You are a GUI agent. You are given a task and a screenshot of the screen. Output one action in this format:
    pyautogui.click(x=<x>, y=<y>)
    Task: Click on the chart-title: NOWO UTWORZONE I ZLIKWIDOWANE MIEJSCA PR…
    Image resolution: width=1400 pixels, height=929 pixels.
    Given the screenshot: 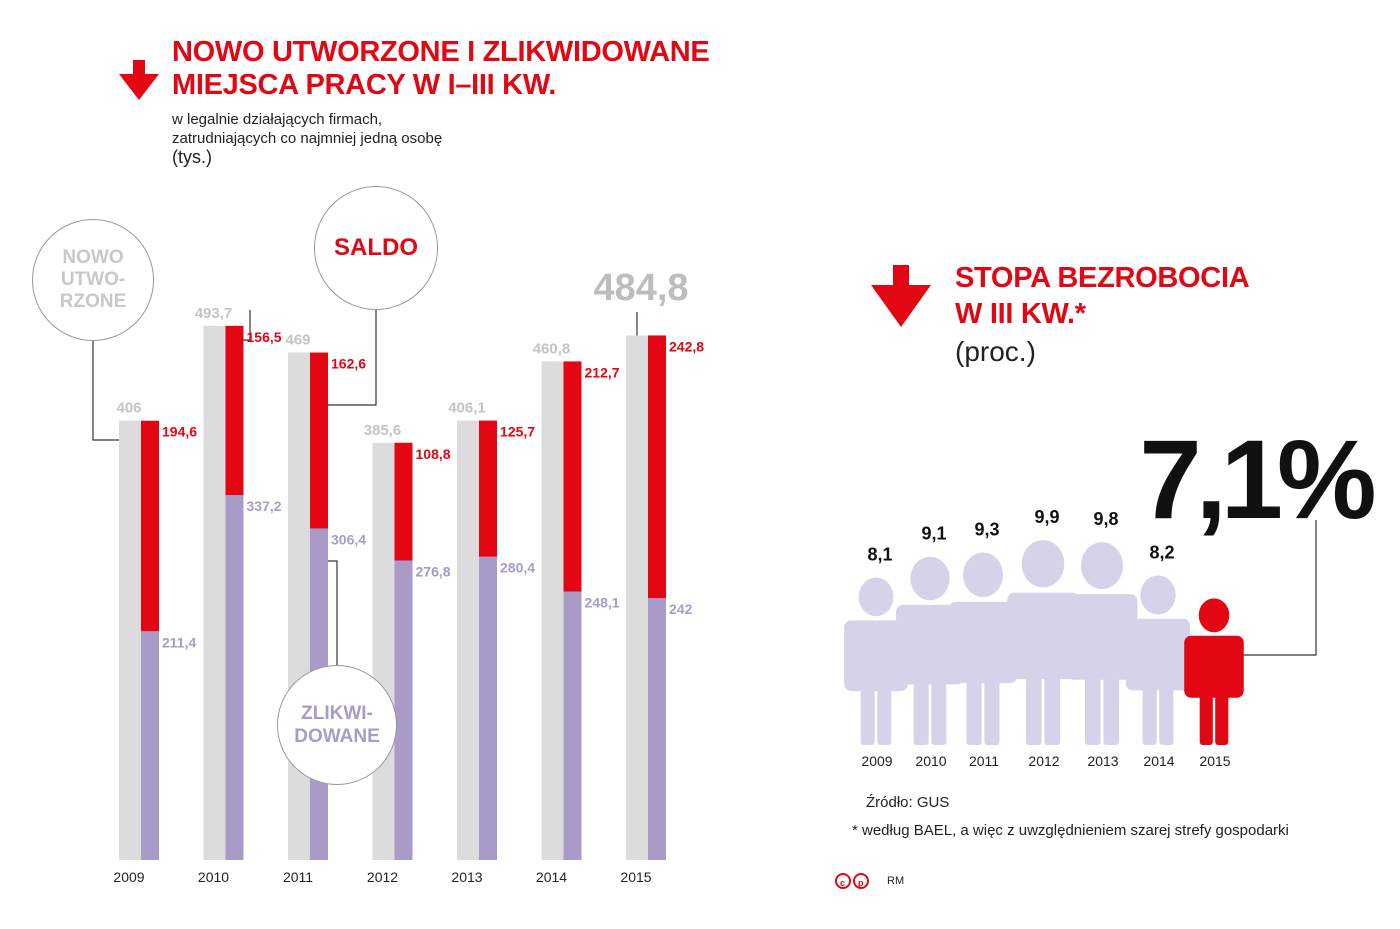 What is the action you would take?
    pyautogui.click(x=441, y=68)
    